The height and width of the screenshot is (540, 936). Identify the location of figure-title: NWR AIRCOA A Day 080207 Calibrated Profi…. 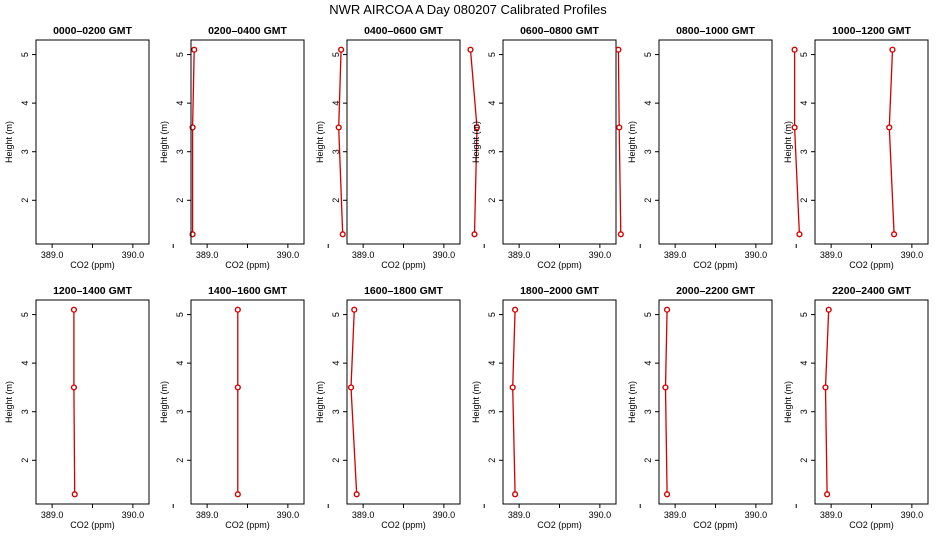
(468, 9).